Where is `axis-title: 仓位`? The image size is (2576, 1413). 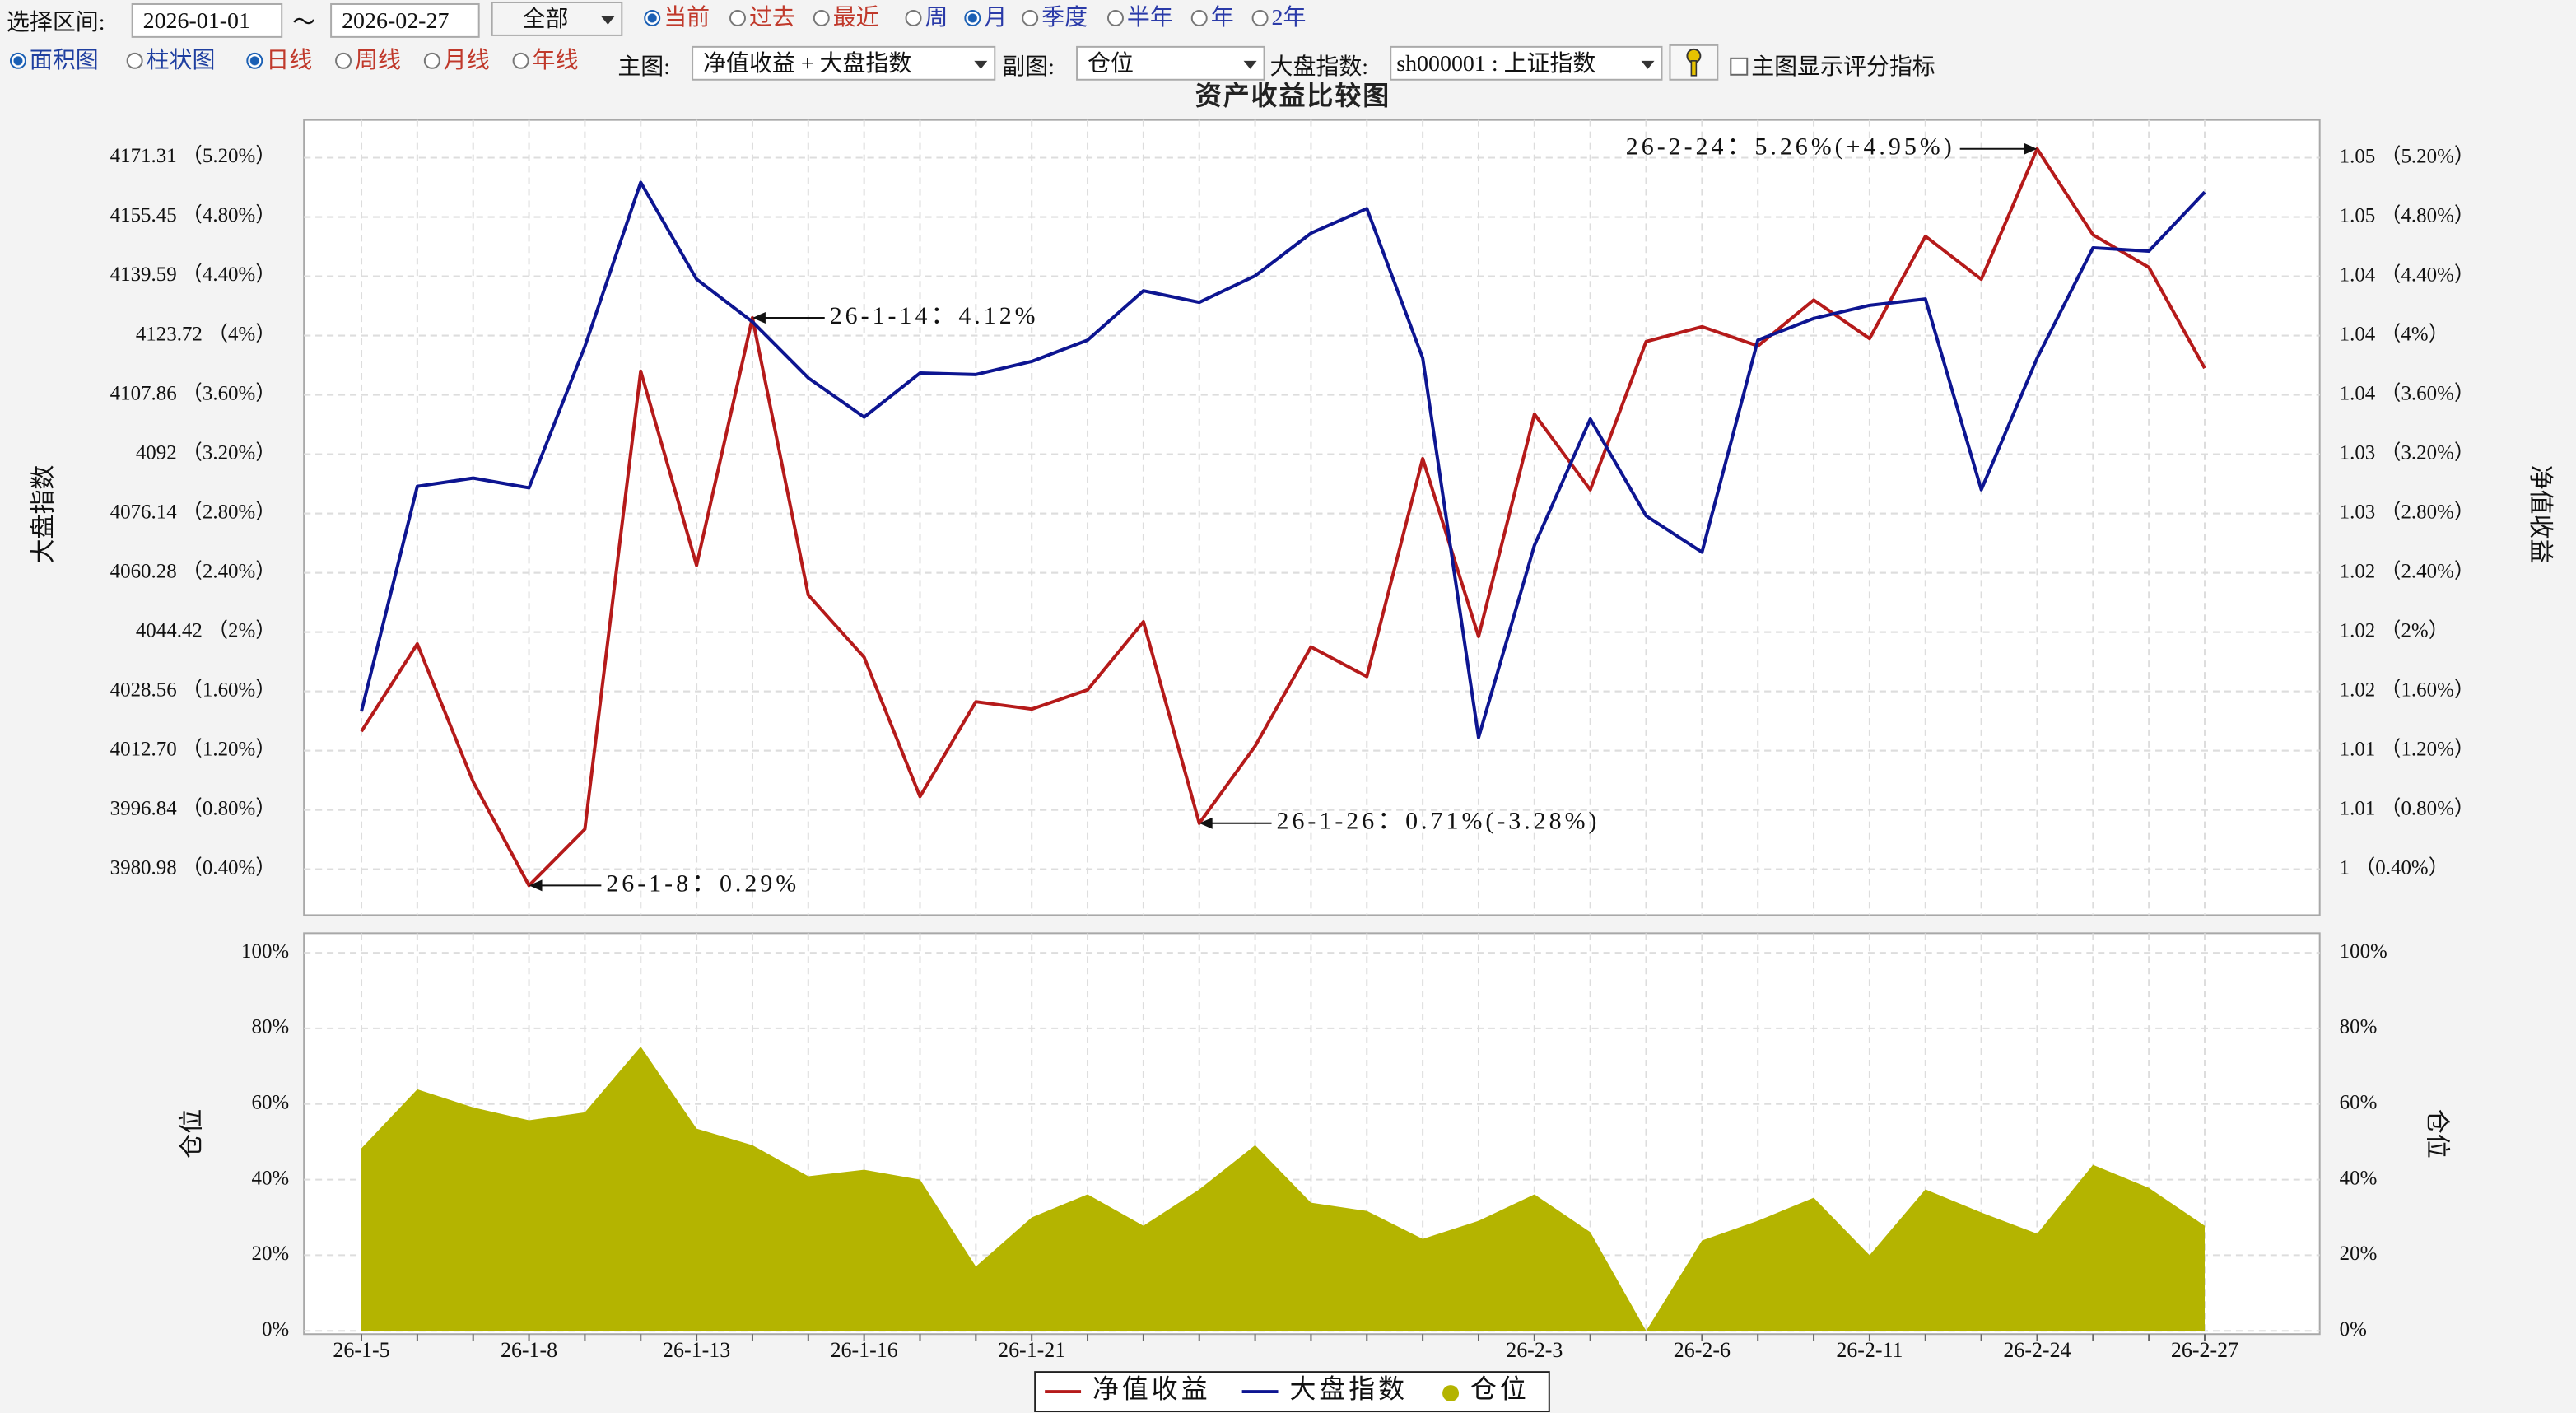
axis-title: 仓位 is located at coordinates (2436, 1134).